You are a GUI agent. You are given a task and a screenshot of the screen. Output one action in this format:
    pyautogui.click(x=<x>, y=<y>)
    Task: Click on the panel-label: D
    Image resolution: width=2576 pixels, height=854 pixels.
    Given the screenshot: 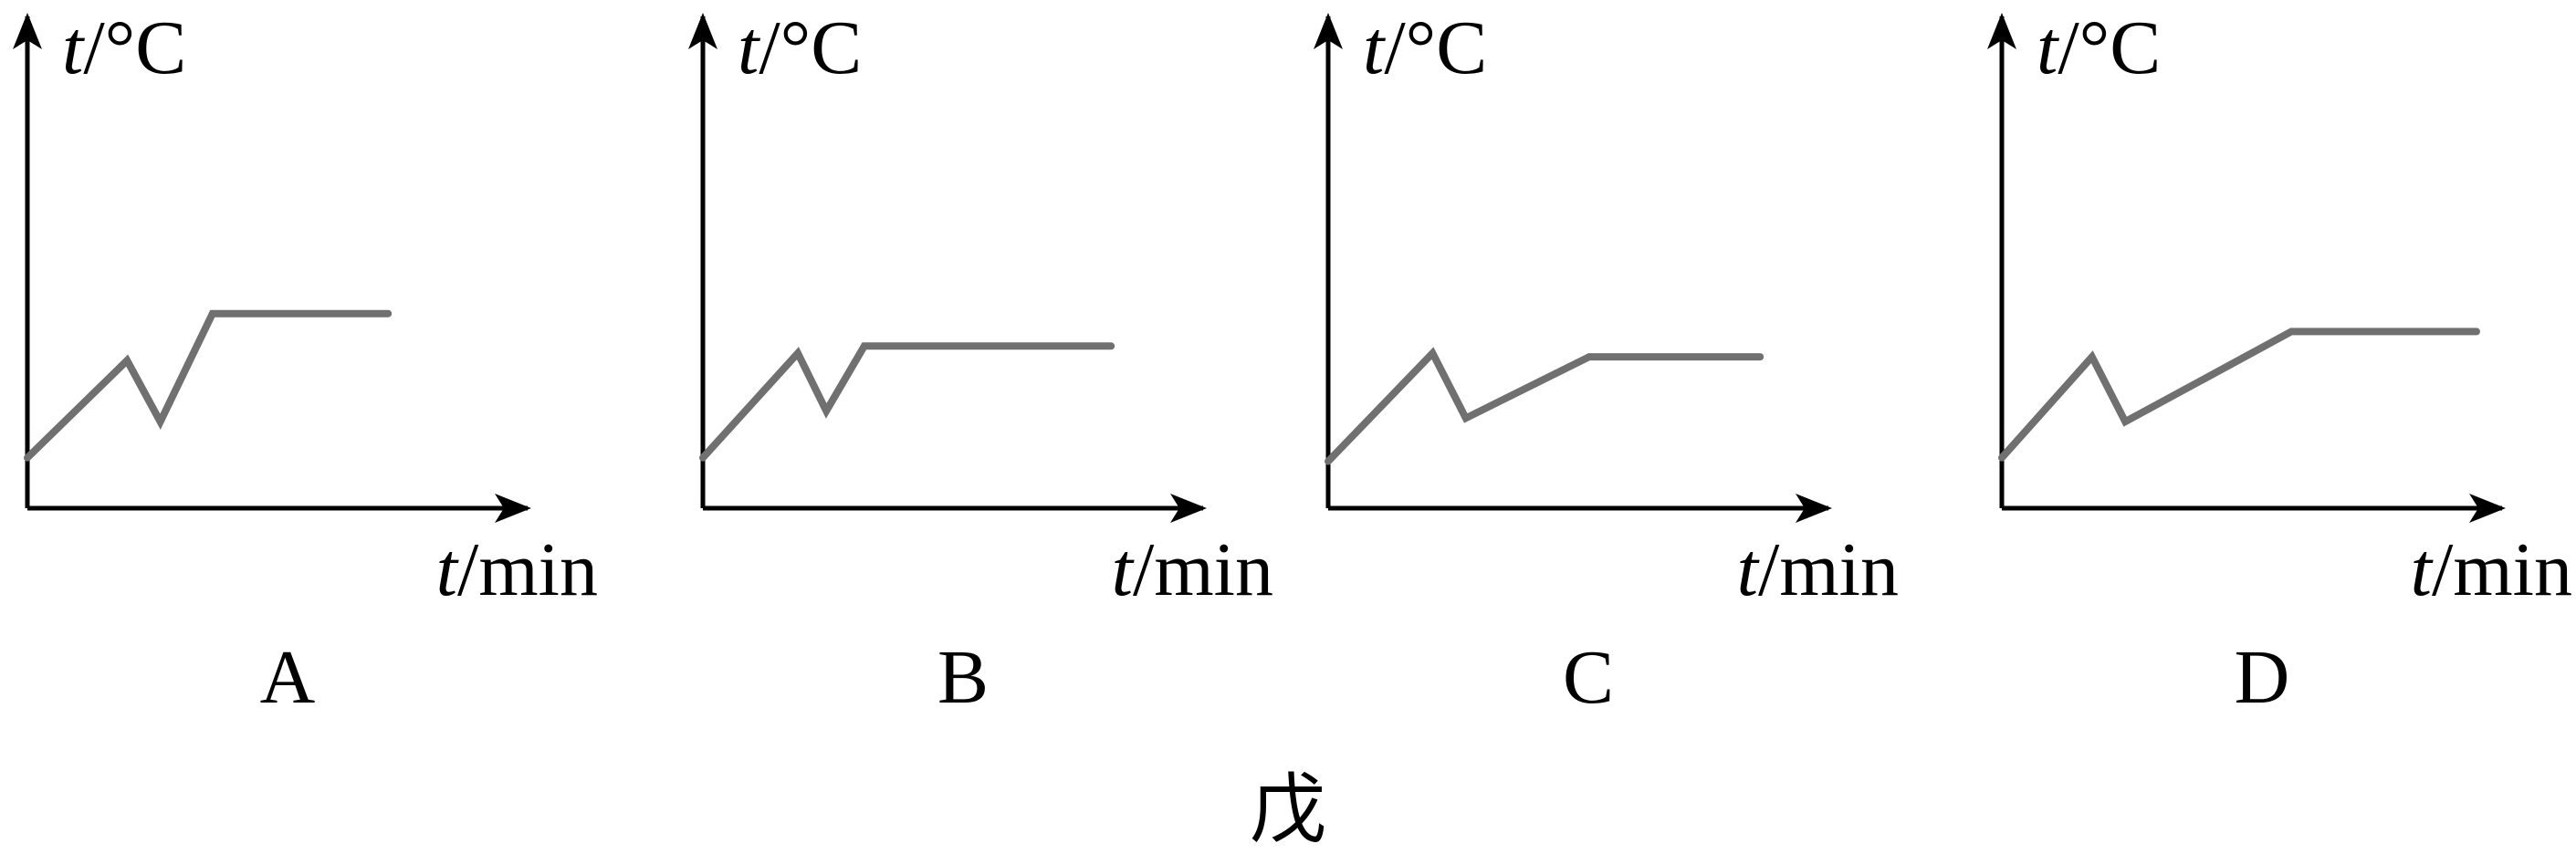 What is the action you would take?
    pyautogui.click(x=2262, y=678)
    